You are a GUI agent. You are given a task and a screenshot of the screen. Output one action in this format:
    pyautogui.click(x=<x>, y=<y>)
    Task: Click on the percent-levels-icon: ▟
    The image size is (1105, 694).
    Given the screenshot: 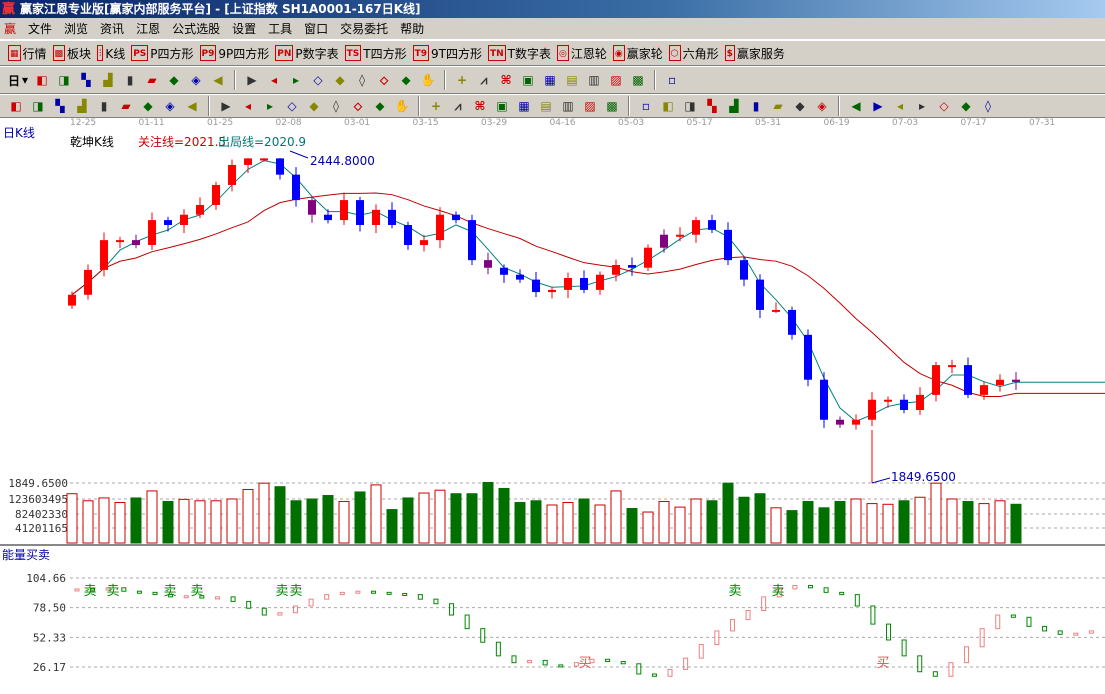 What is the action you would take?
    pyautogui.click(x=734, y=106)
    